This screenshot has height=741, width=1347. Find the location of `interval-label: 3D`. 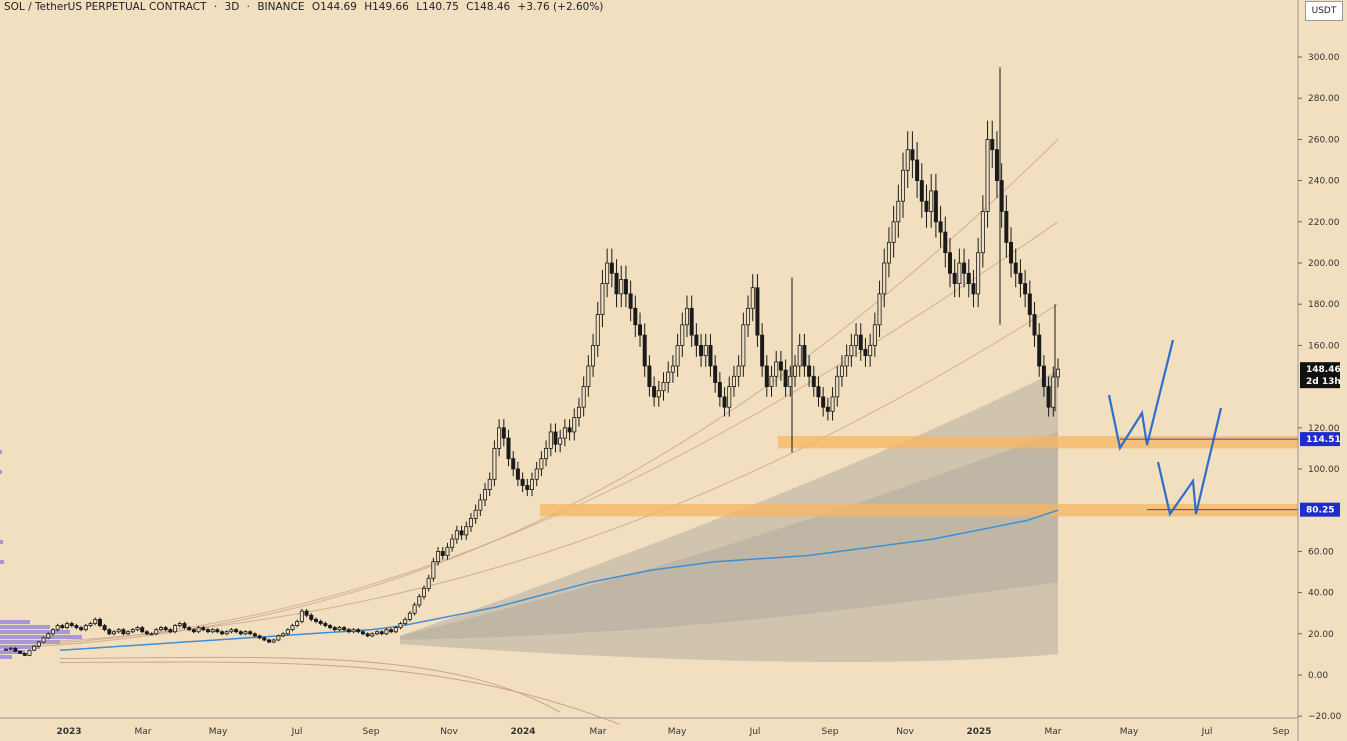

interval-label: 3D is located at coordinates (232, 7).